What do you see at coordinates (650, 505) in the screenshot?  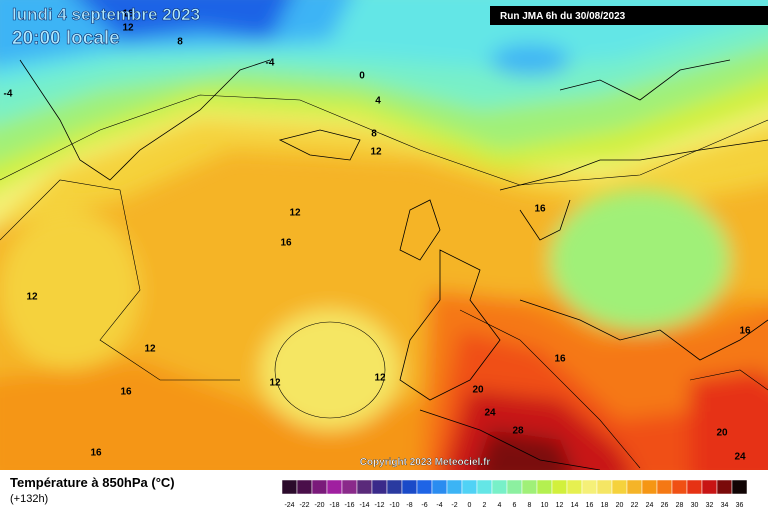 I see `legend-tick-label: 24` at bounding box center [650, 505].